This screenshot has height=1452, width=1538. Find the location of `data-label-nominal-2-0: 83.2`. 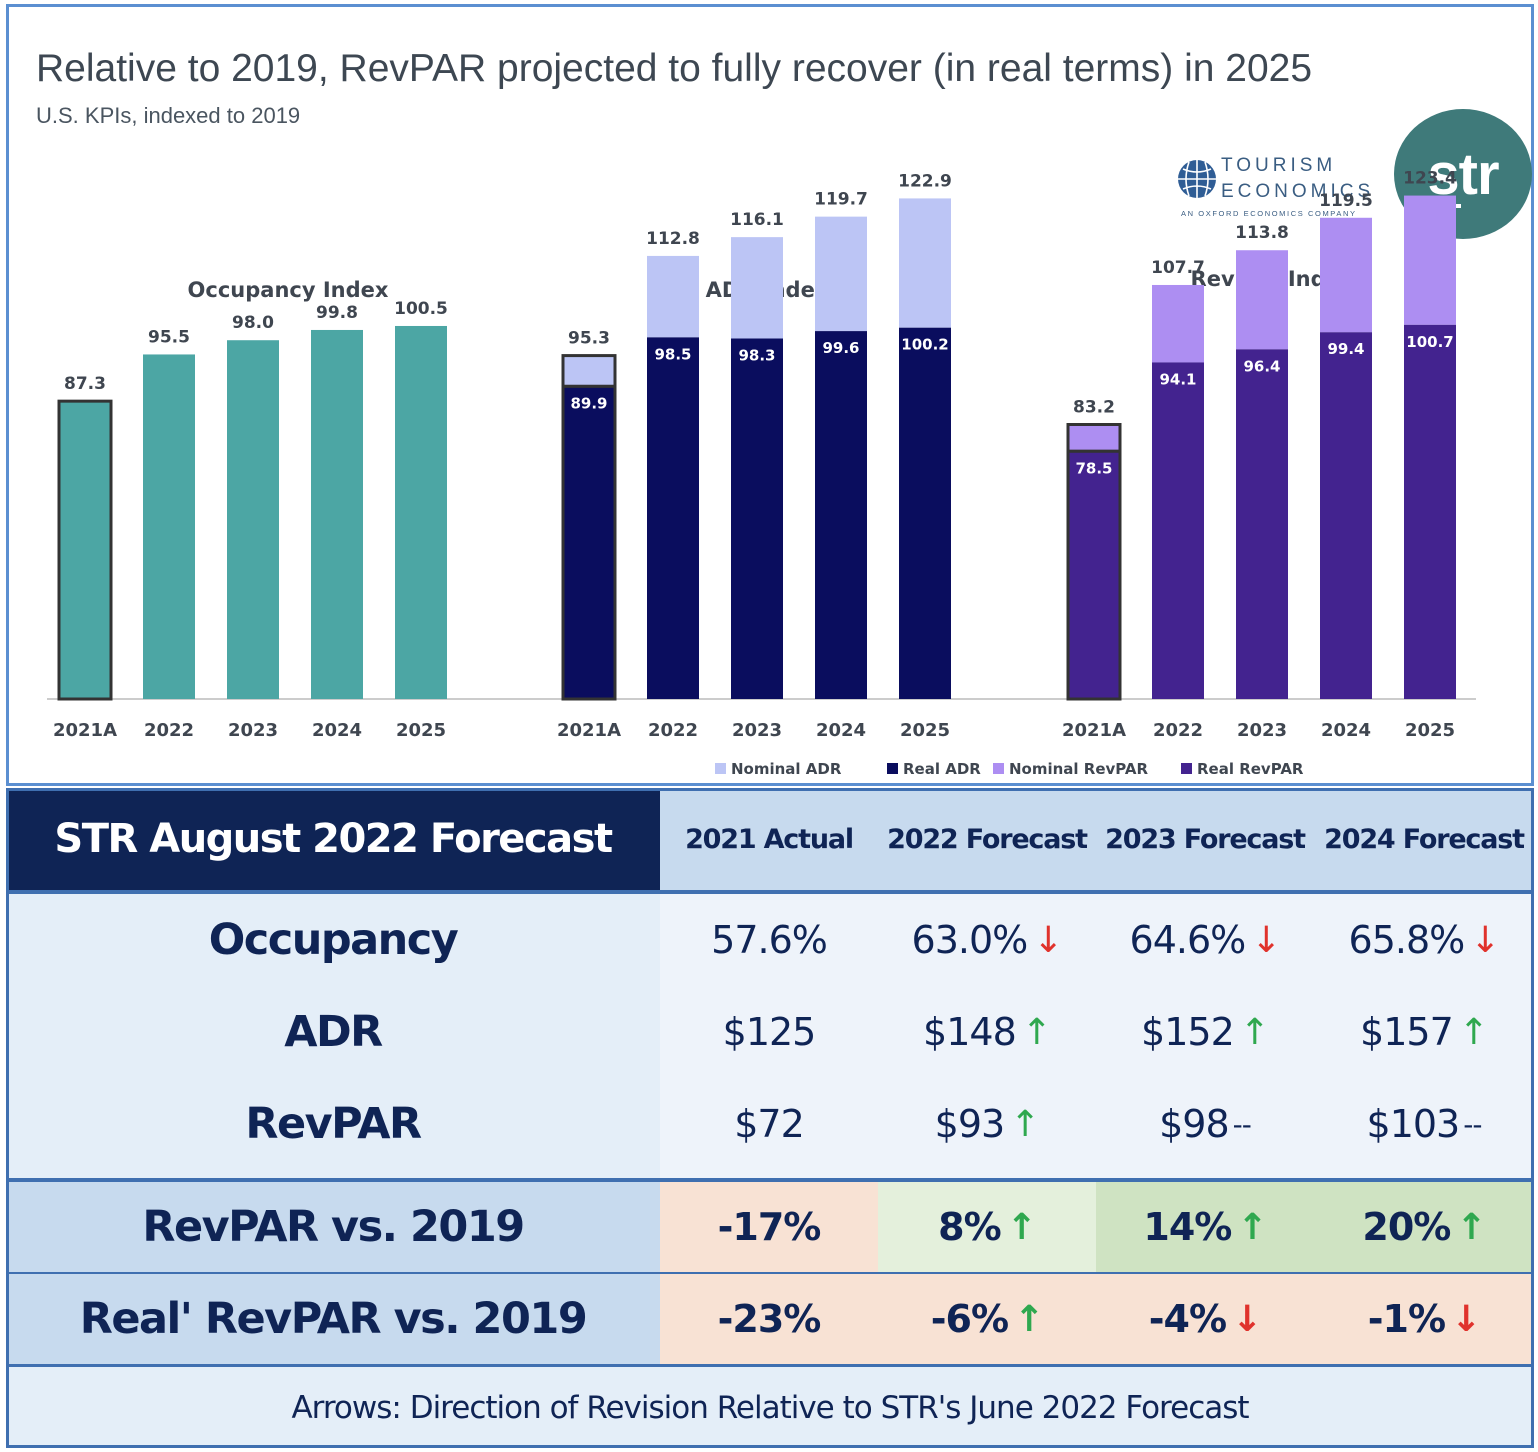

data-label-nominal-2-0: 83.2 is located at coordinates (1094, 408).